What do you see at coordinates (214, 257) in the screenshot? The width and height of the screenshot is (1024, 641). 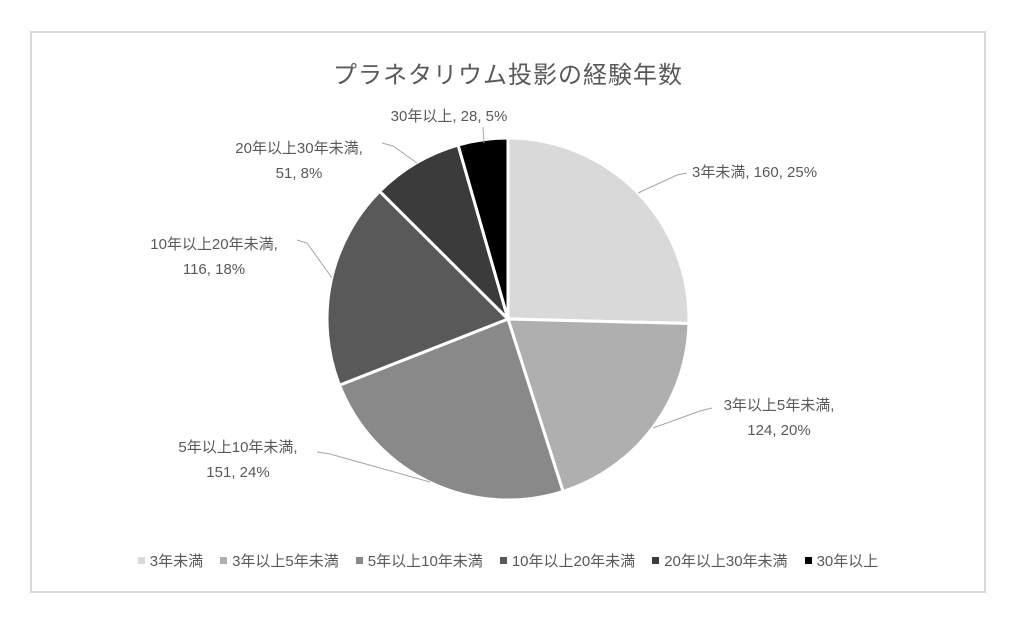 I see `data-label-3: 10年以上20年未満, 116, 18%` at bounding box center [214, 257].